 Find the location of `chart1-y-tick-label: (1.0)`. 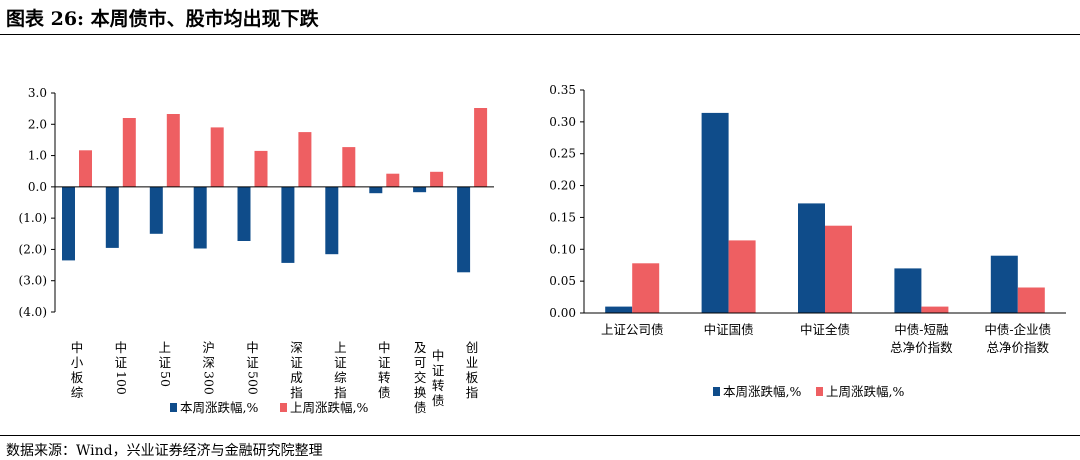

chart1-y-tick-label: (1.0) is located at coordinates (33, 218).